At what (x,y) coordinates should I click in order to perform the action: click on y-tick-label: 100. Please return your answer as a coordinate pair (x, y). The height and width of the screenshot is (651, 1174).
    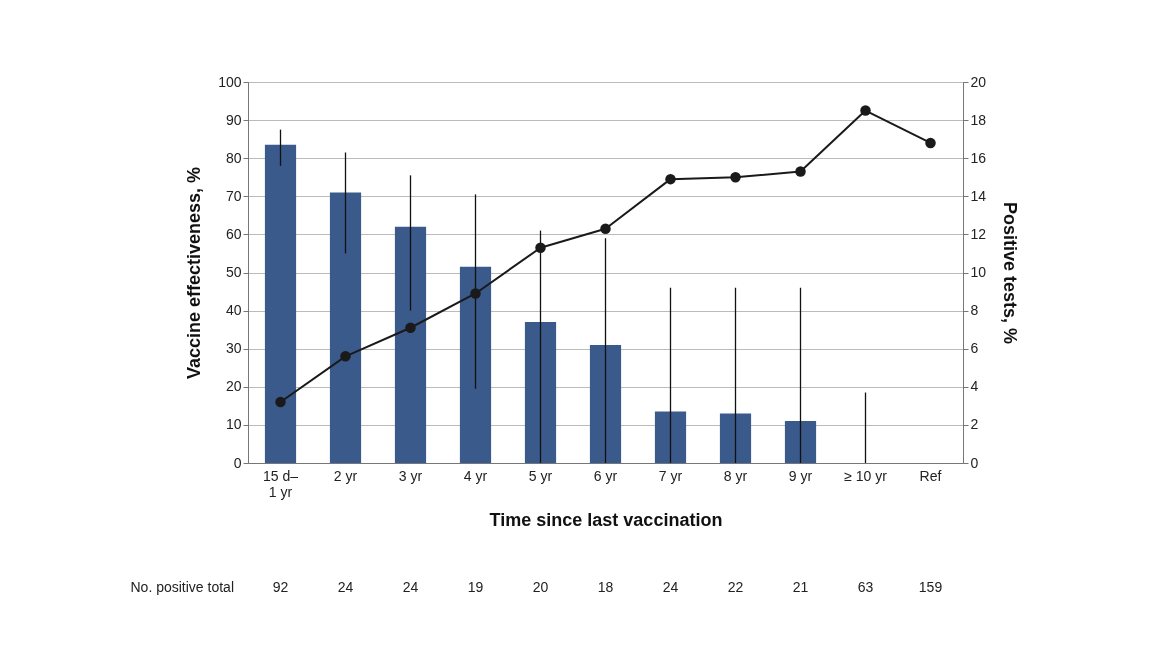
    Looking at the image, I should click on (230, 81).